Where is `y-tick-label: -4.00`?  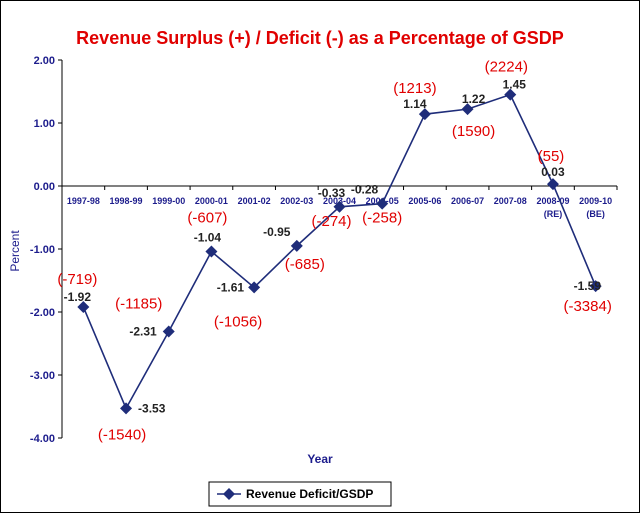 y-tick-label: -4.00 is located at coordinates (42, 439).